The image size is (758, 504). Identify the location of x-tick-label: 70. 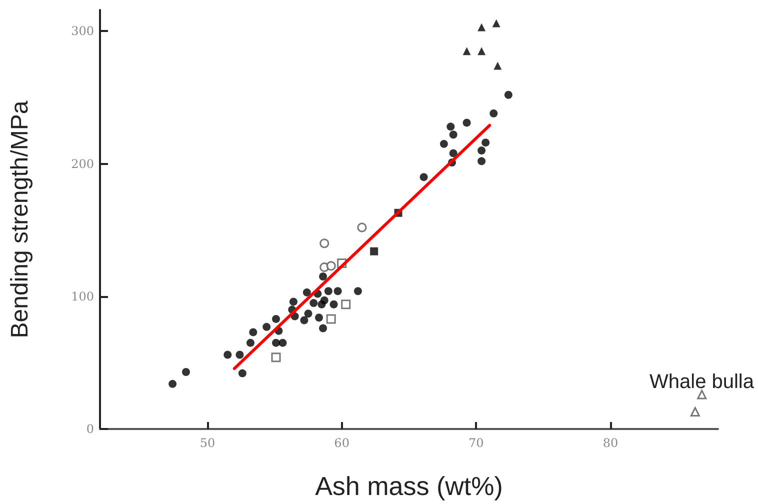
(476, 443).